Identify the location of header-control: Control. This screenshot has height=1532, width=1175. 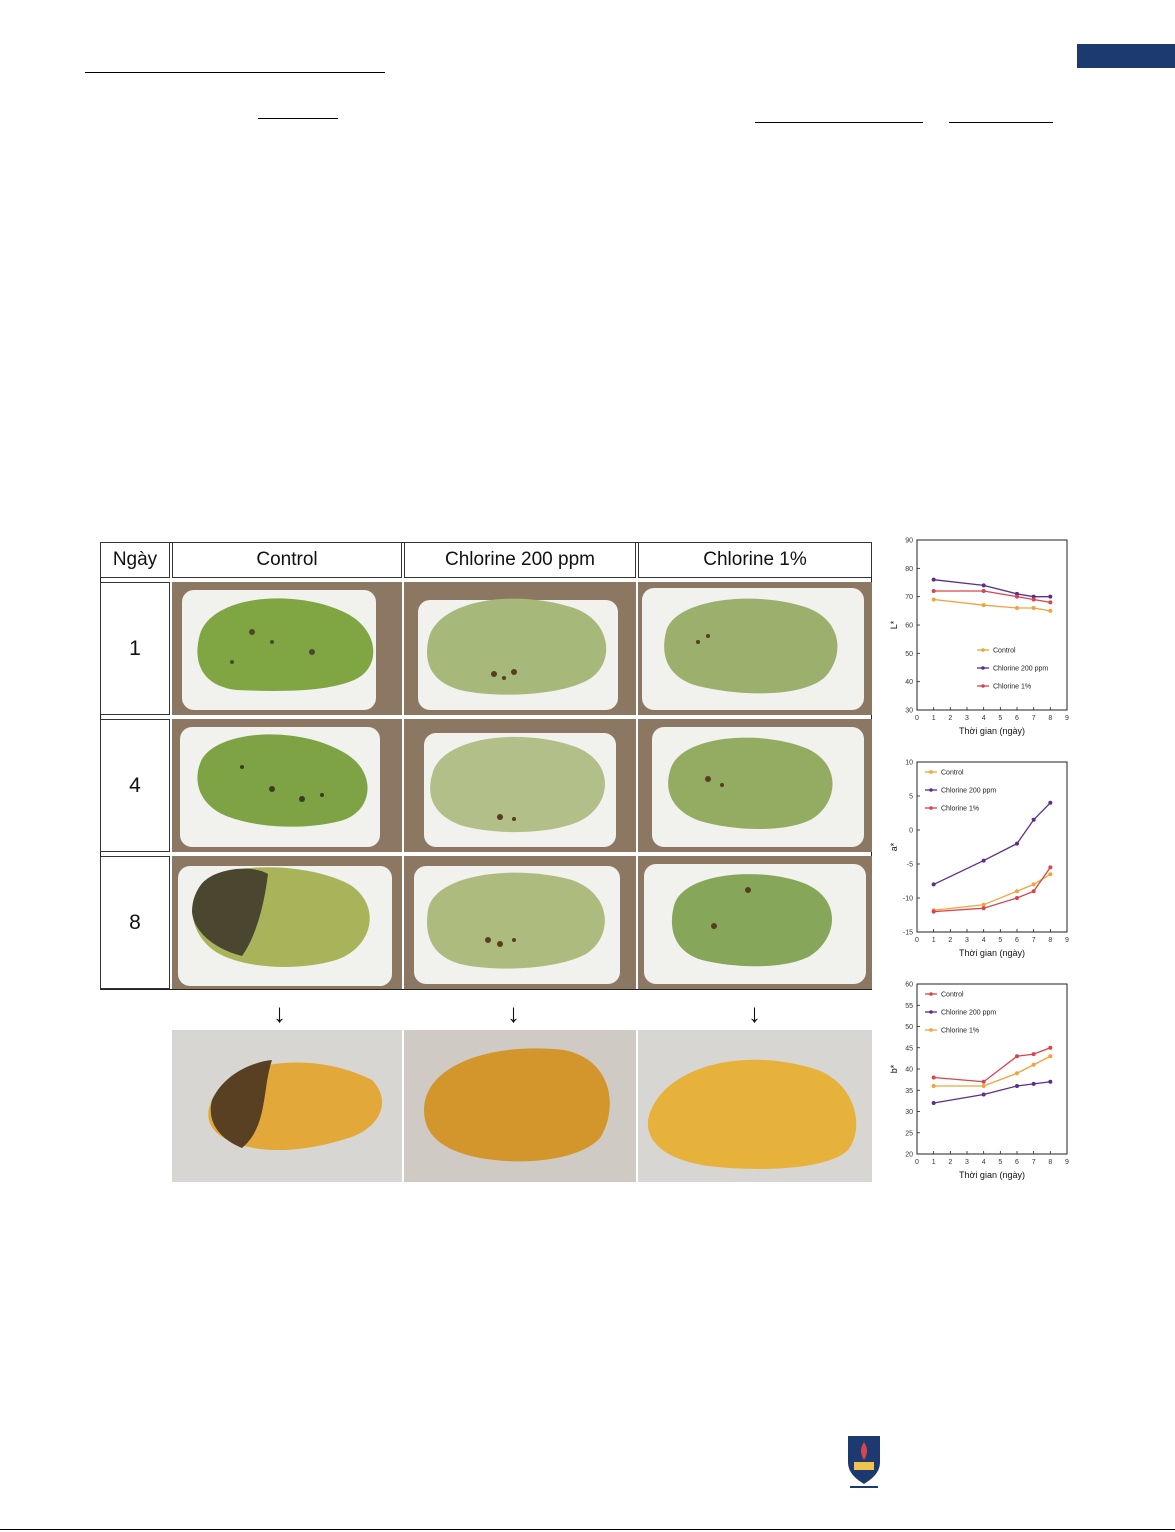
(287, 560).